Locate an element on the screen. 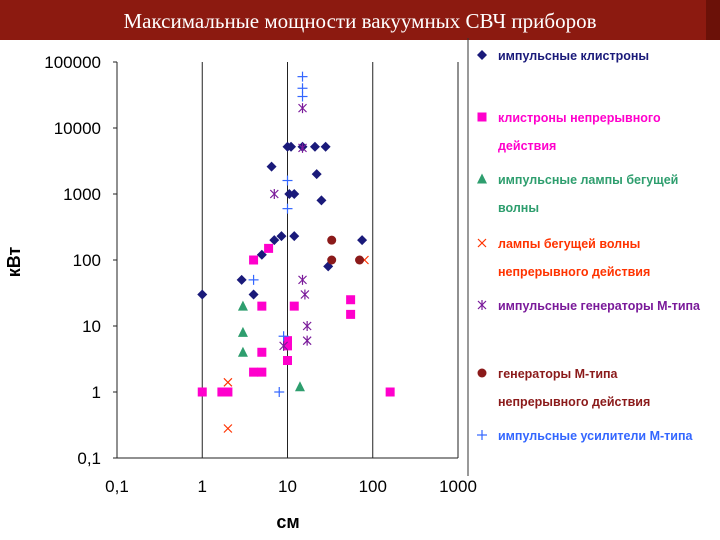  legend-label: импульсные генераторы М-типа is located at coordinates (599, 306).